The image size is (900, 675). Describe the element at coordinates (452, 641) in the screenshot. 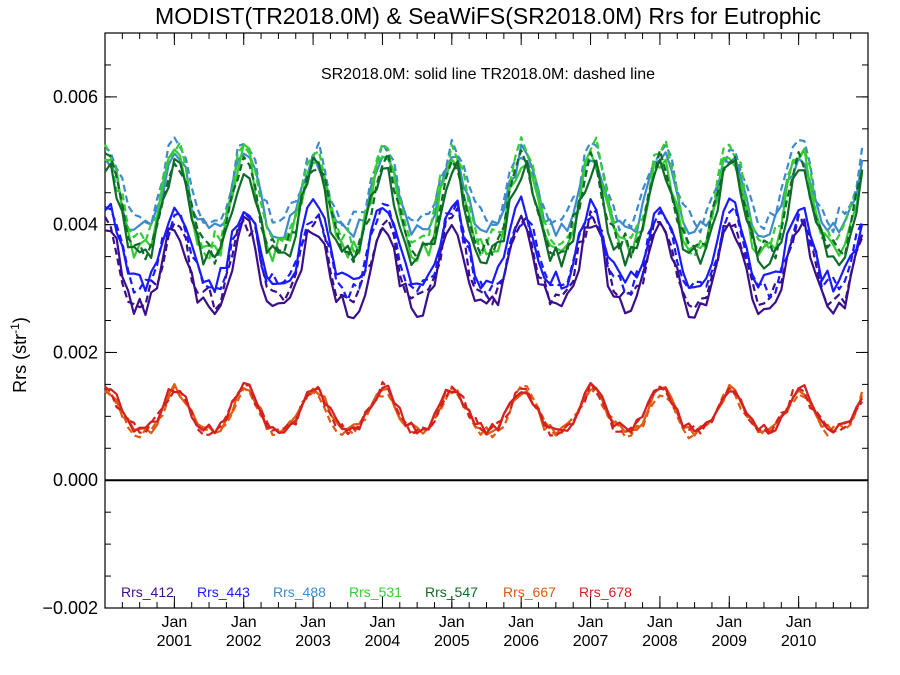

I see `x-tick-year: 2005` at that location.